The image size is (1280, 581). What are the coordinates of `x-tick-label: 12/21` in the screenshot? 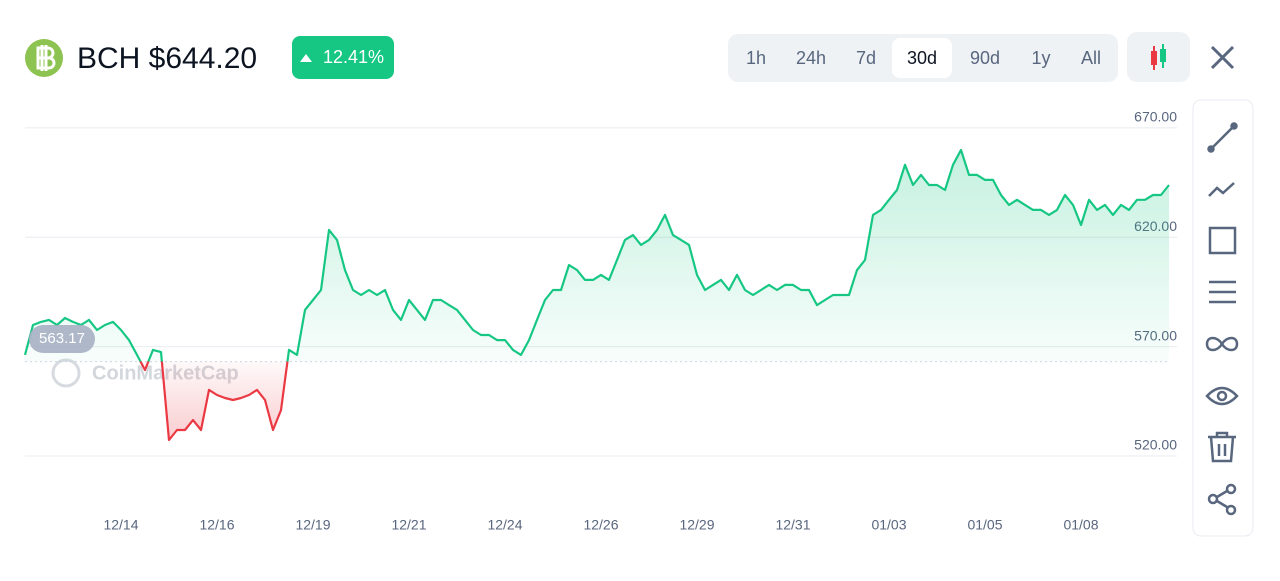 It's located at (408, 525).